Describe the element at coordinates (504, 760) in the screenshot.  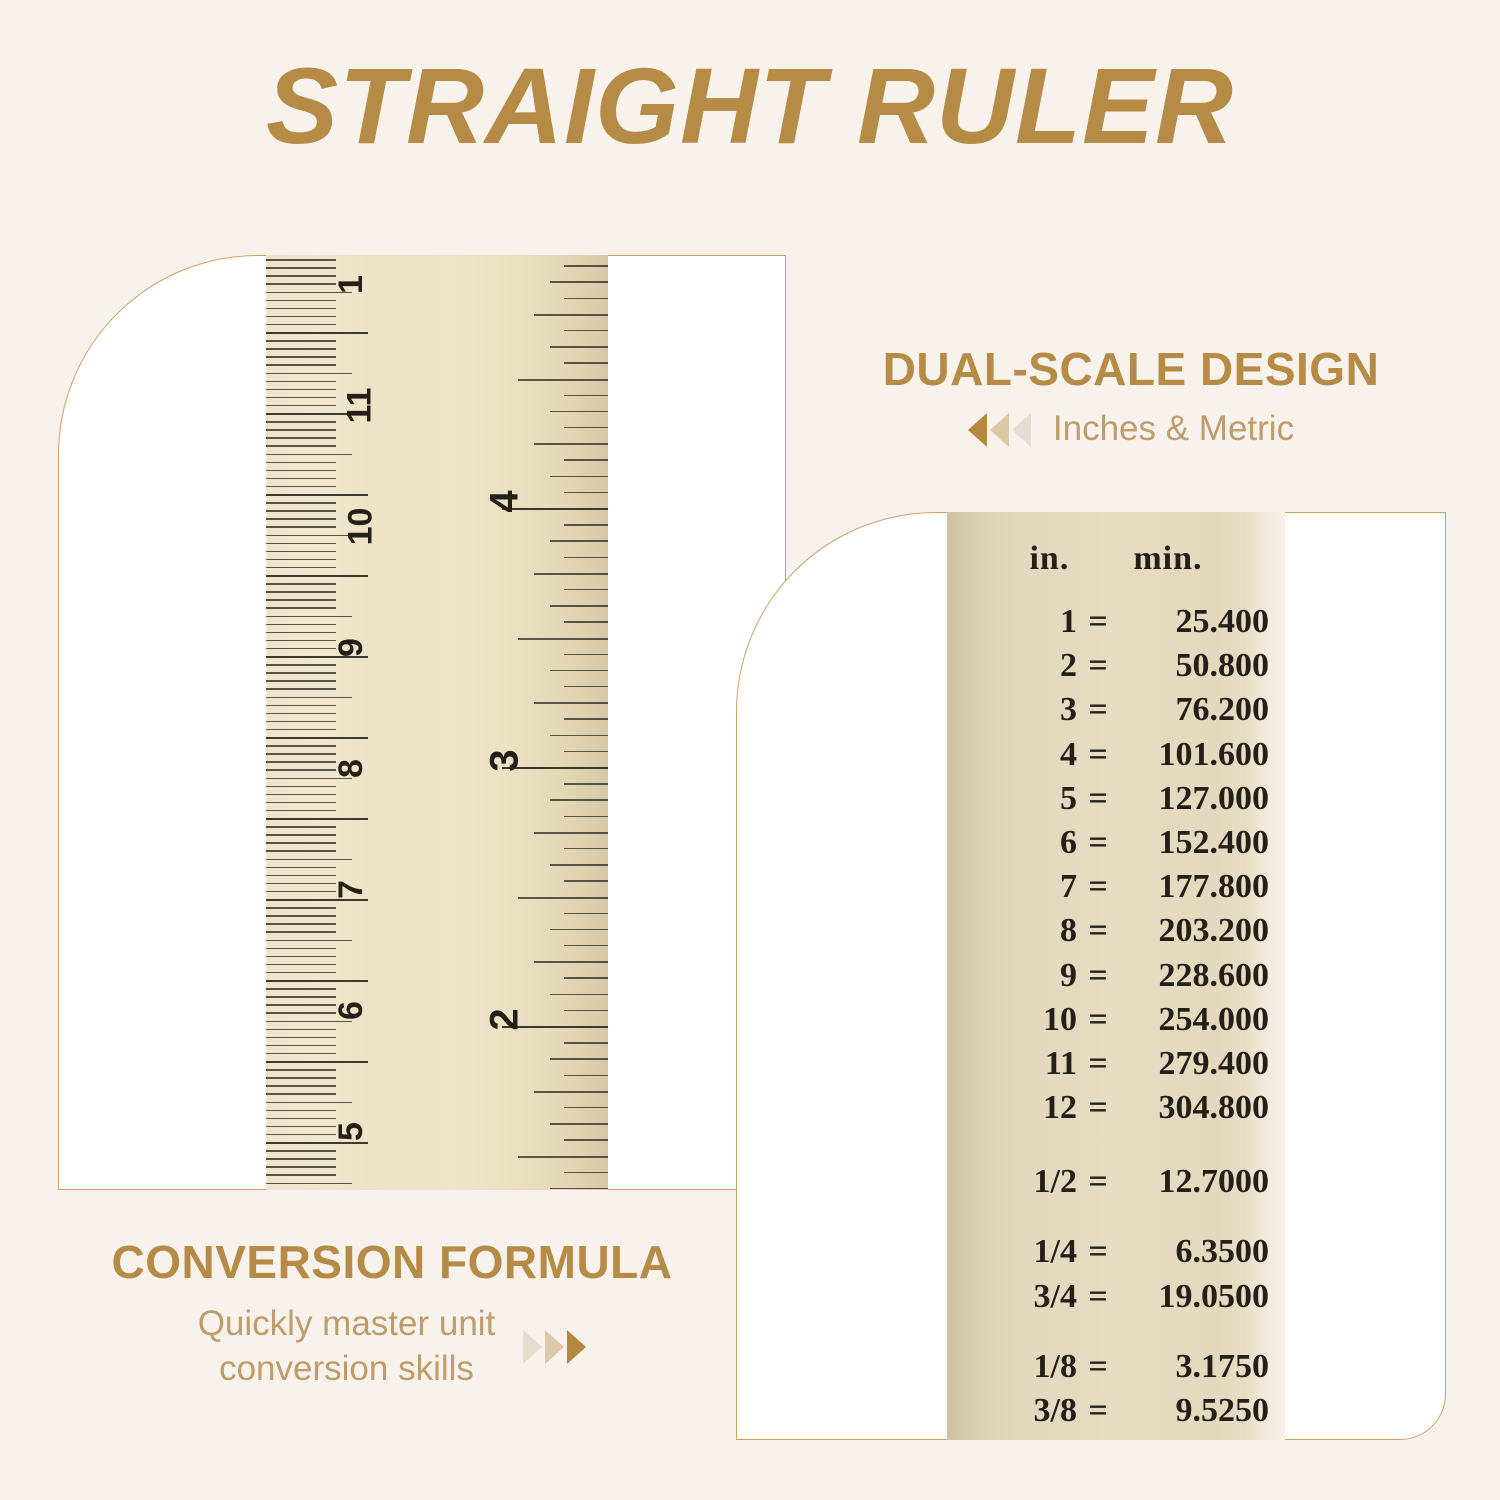
I see `scale-number-inch: 3` at that location.